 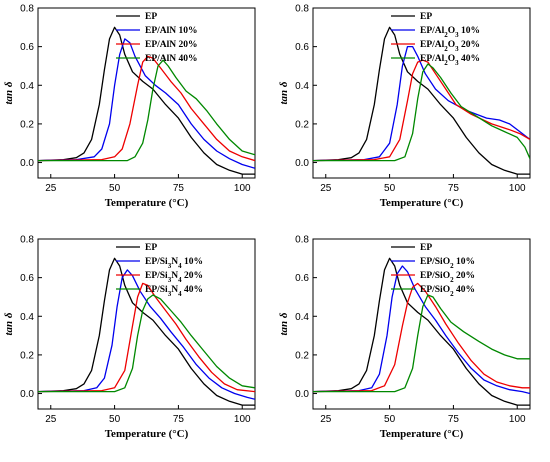 I want to click on x-tick-label: 25, so click(x=326, y=419).